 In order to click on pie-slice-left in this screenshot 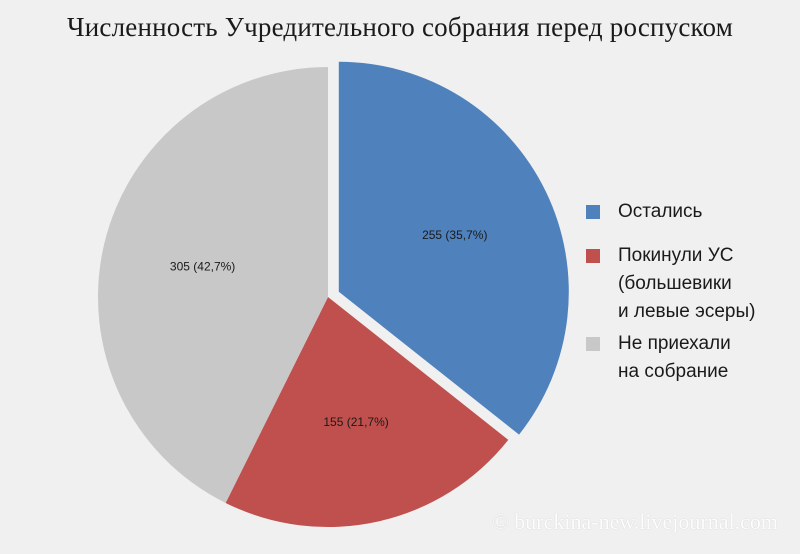, I will do `click(367, 412)`.